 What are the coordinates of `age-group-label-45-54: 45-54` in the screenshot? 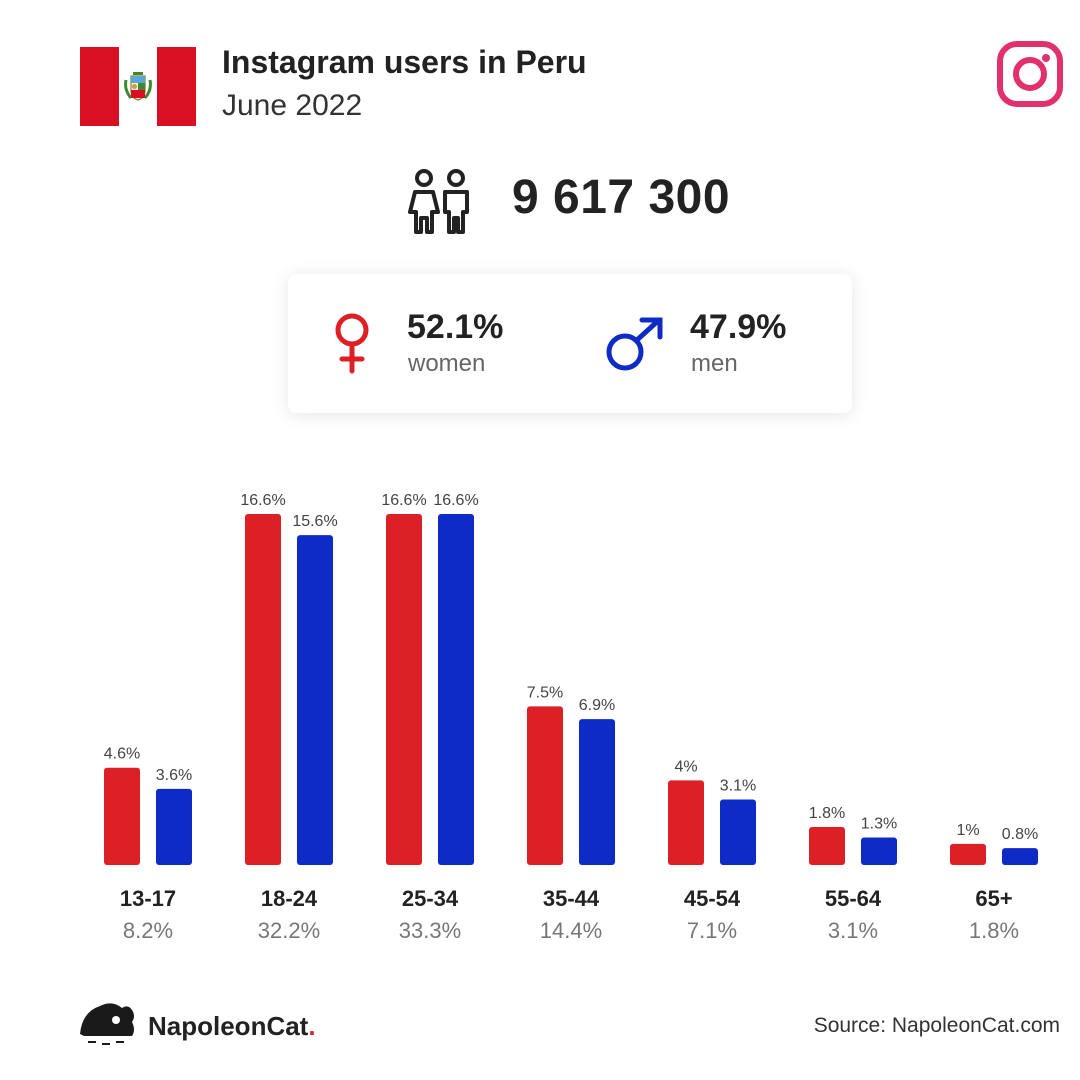 It's located at (712, 898).